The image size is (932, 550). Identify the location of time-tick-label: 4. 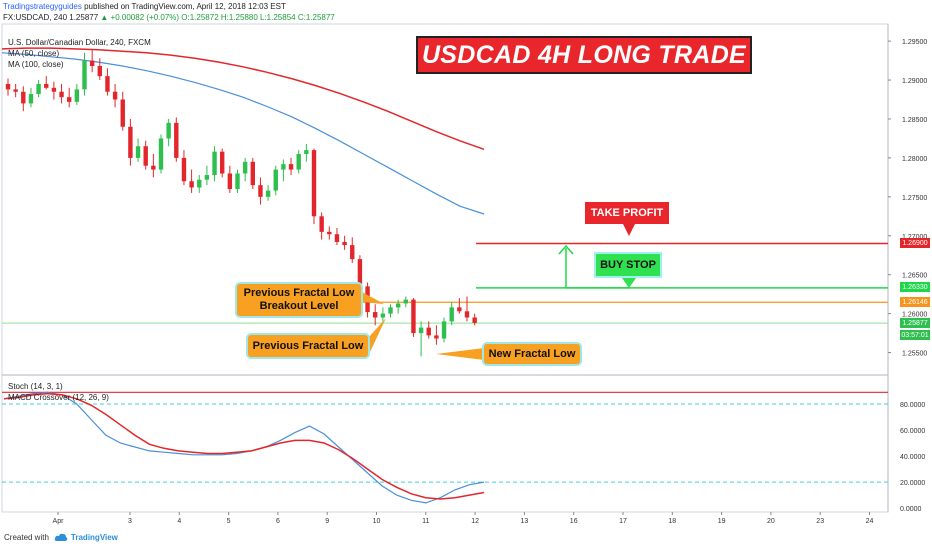
(179, 521).